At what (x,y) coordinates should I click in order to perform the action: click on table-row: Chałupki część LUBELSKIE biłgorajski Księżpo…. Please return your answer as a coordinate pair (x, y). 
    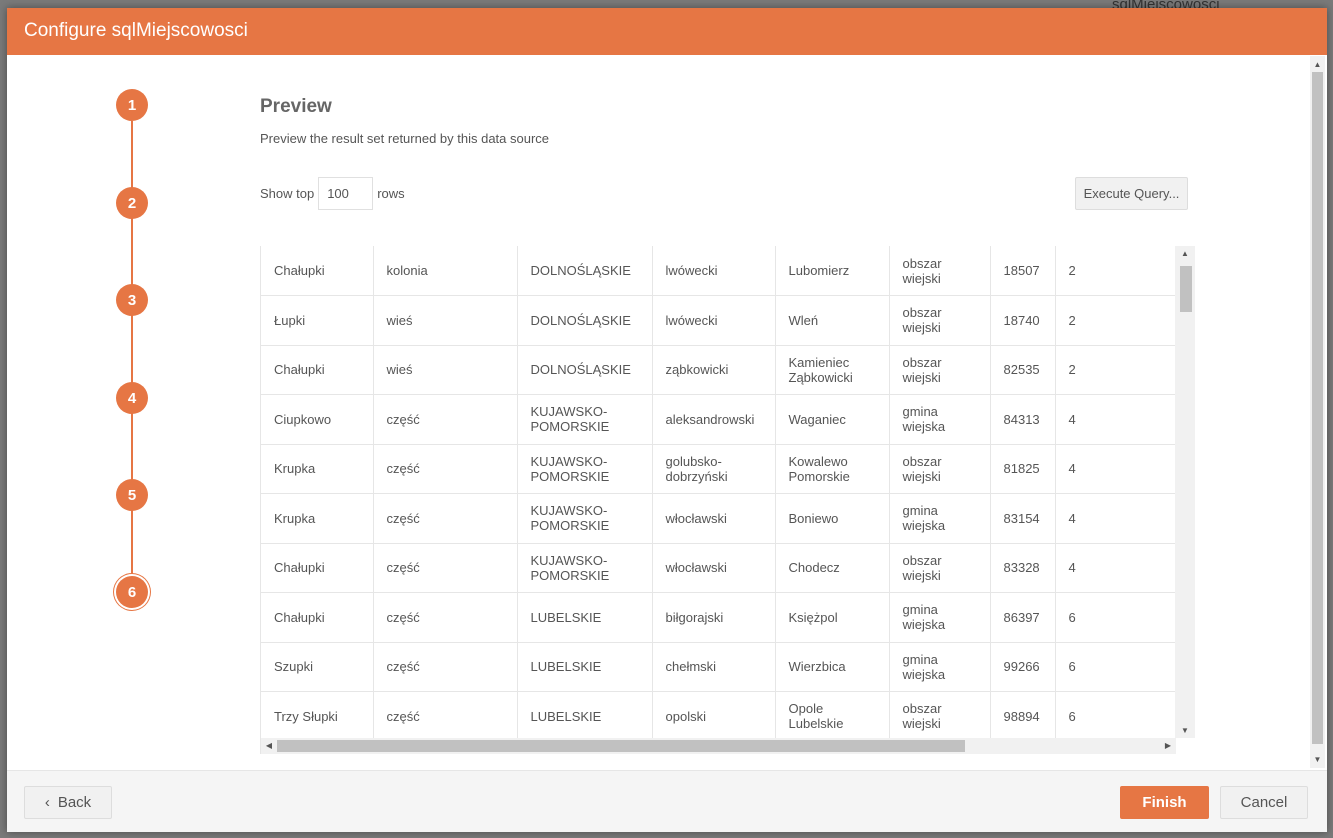
    Looking at the image, I should click on (718, 617).